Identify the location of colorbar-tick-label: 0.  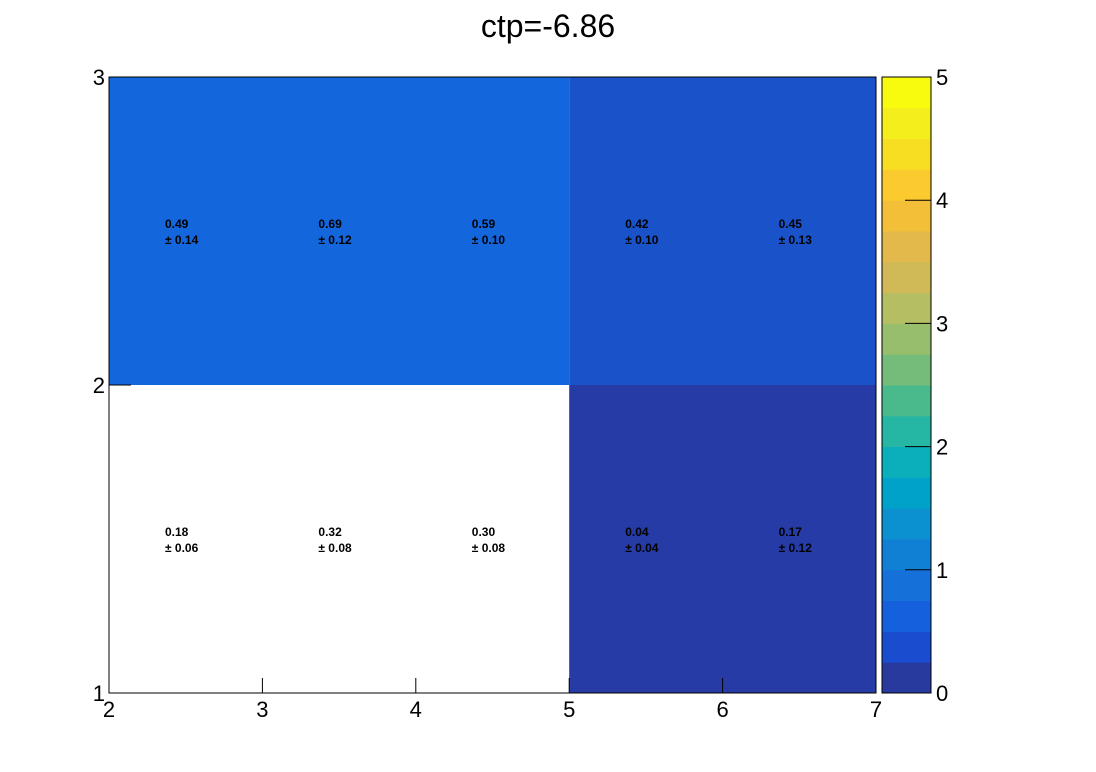
(942, 693).